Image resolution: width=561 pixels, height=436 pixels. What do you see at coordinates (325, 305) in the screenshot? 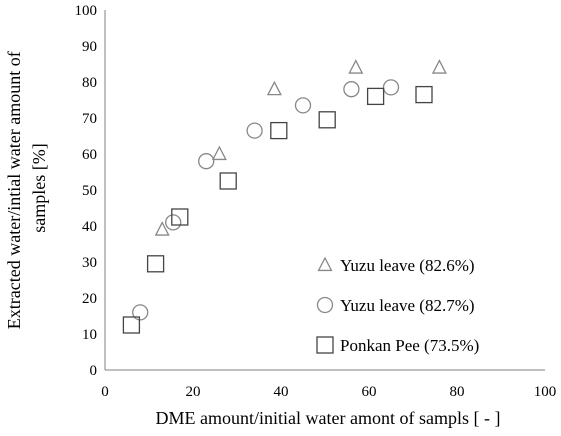
I see `legend-circle-marker` at bounding box center [325, 305].